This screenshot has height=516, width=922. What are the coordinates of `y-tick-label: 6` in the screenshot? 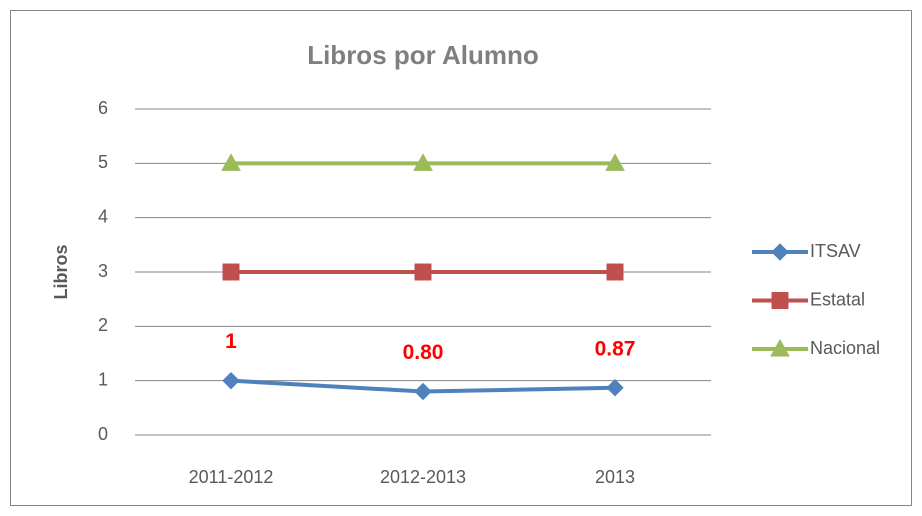 It's located at (103, 108).